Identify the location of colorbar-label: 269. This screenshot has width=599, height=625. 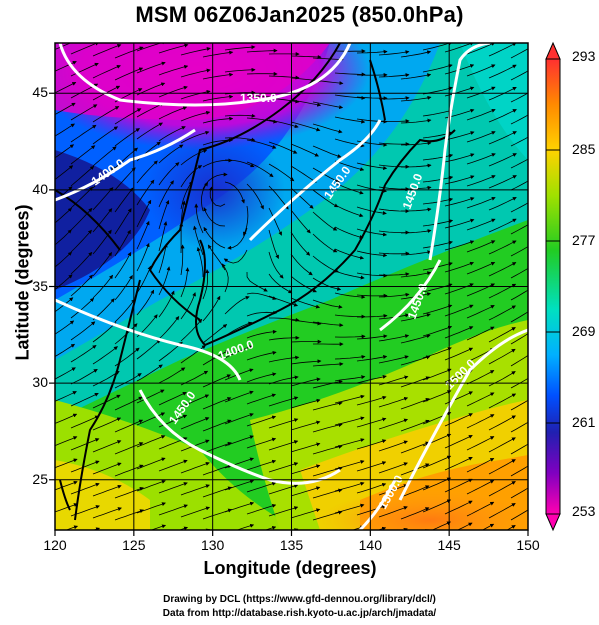
(584, 331).